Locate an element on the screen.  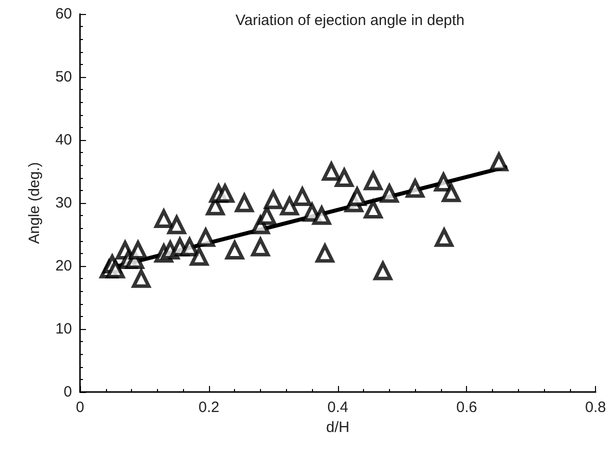
chart-title: Variation of ejection angle in depth is located at coordinates (350, 20).